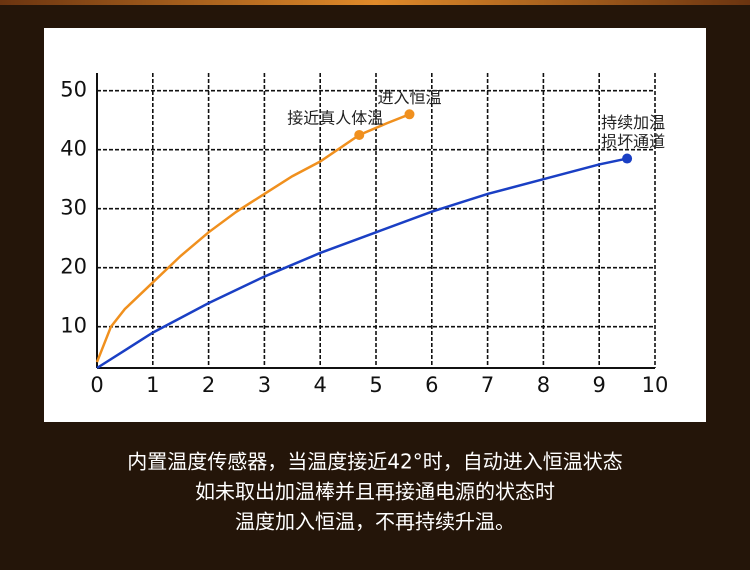 Image resolution: width=750 pixels, height=570 pixels. Describe the element at coordinates (655, 385) in the screenshot. I see `x-tick-label: 10` at that location.